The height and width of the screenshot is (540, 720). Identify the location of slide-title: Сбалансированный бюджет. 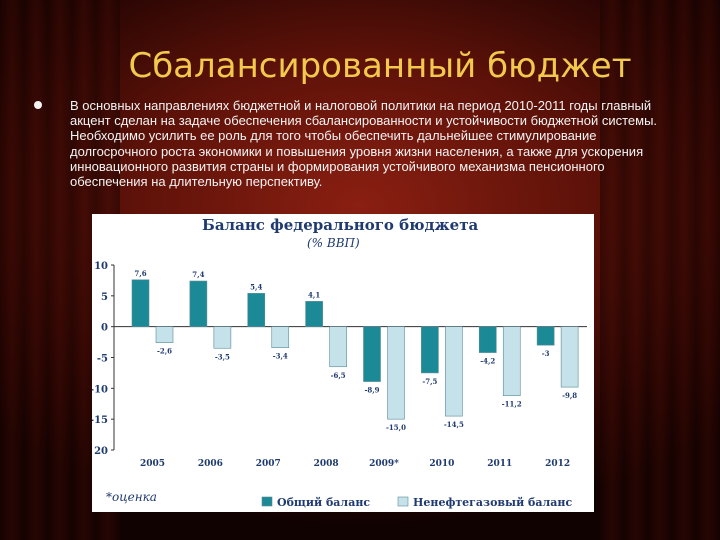
(380, 66).